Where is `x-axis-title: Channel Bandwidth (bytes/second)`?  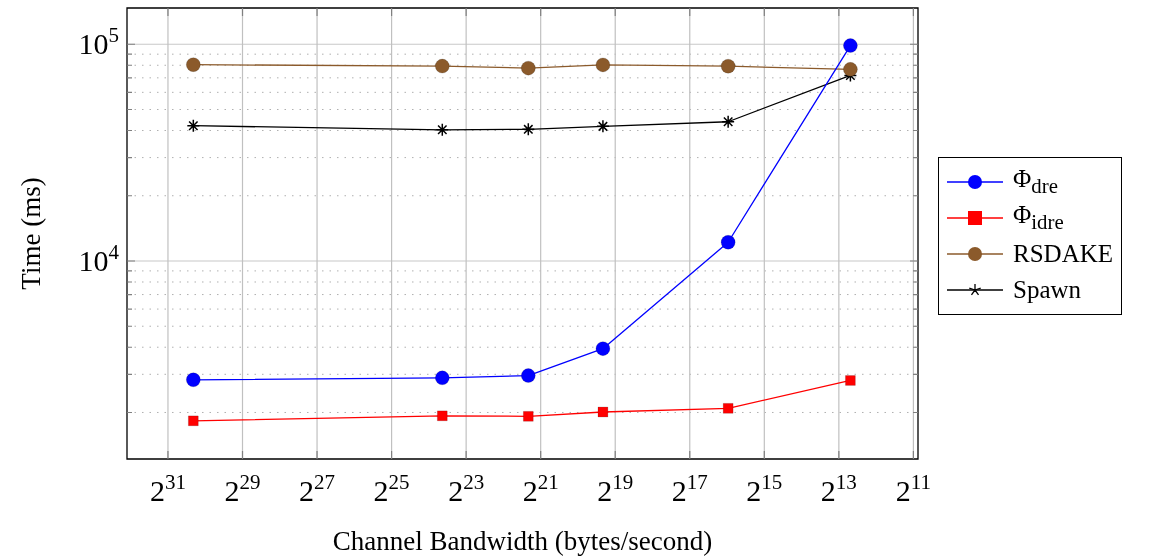 x-axis-title: Channel Bandwidth (bytes/second) is located at coordinates (522, 541).